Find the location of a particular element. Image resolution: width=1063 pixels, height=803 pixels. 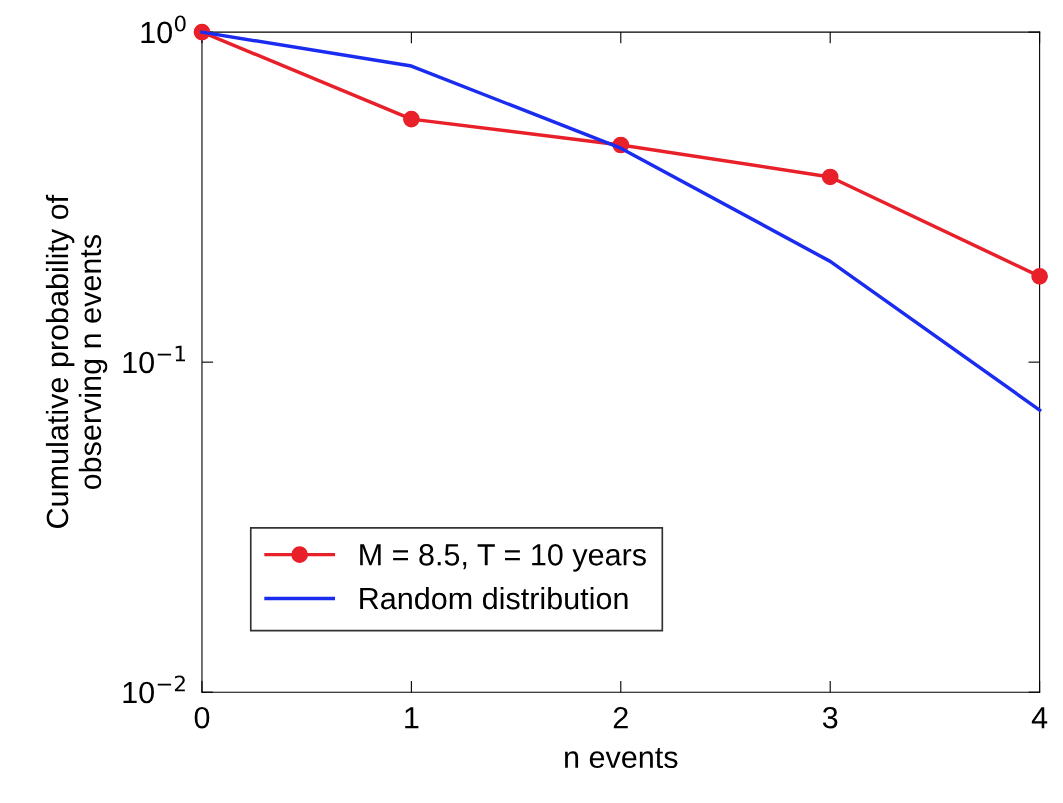

x-axis-title: n events is located at coordinates (621, 758).